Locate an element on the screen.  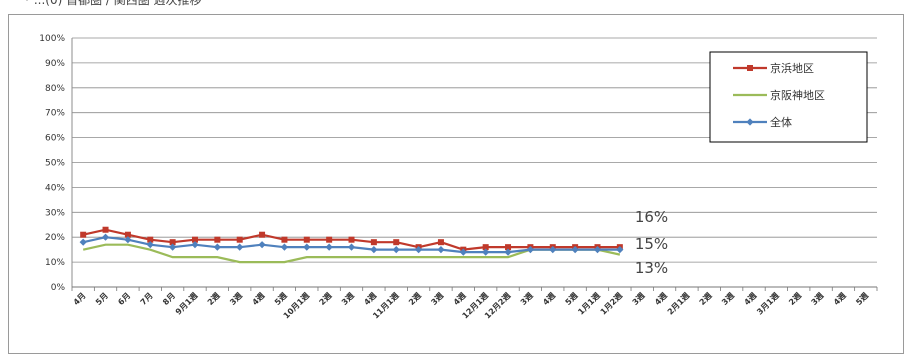
value-annotation: 13% is located at coordinates (651, 268).